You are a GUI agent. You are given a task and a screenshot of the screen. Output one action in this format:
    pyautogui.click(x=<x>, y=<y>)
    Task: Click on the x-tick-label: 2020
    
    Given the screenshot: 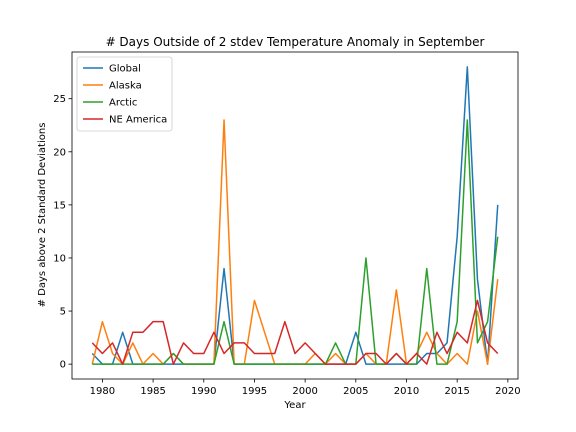 What is the action you would take?
    pyautogui.click(x=507, y=391)
    